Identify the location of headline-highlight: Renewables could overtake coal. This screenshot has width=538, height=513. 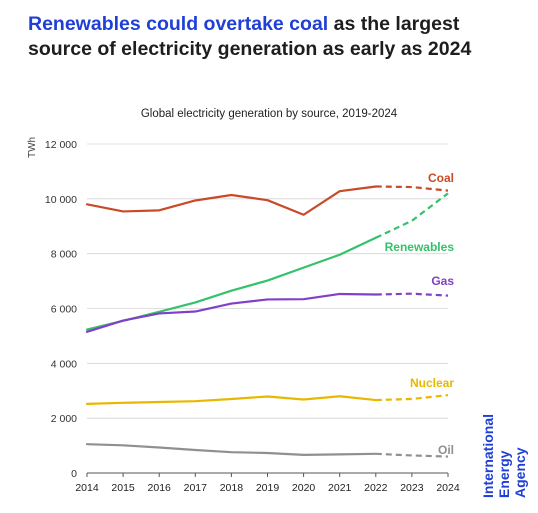
(178, 24).